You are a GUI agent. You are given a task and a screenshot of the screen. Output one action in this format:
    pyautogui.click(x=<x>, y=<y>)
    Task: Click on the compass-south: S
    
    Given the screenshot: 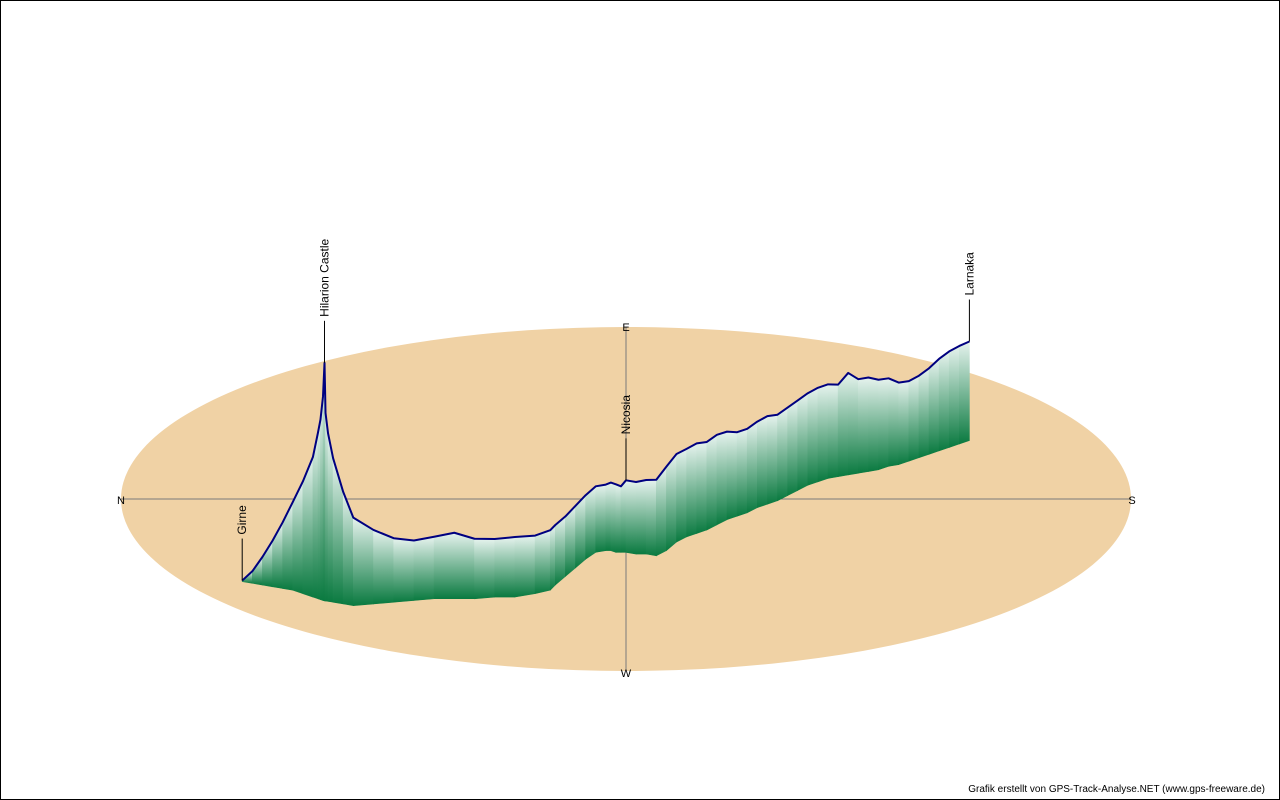 What is the action you would take?
    pyautogui.click(x=1131, y=501)
    